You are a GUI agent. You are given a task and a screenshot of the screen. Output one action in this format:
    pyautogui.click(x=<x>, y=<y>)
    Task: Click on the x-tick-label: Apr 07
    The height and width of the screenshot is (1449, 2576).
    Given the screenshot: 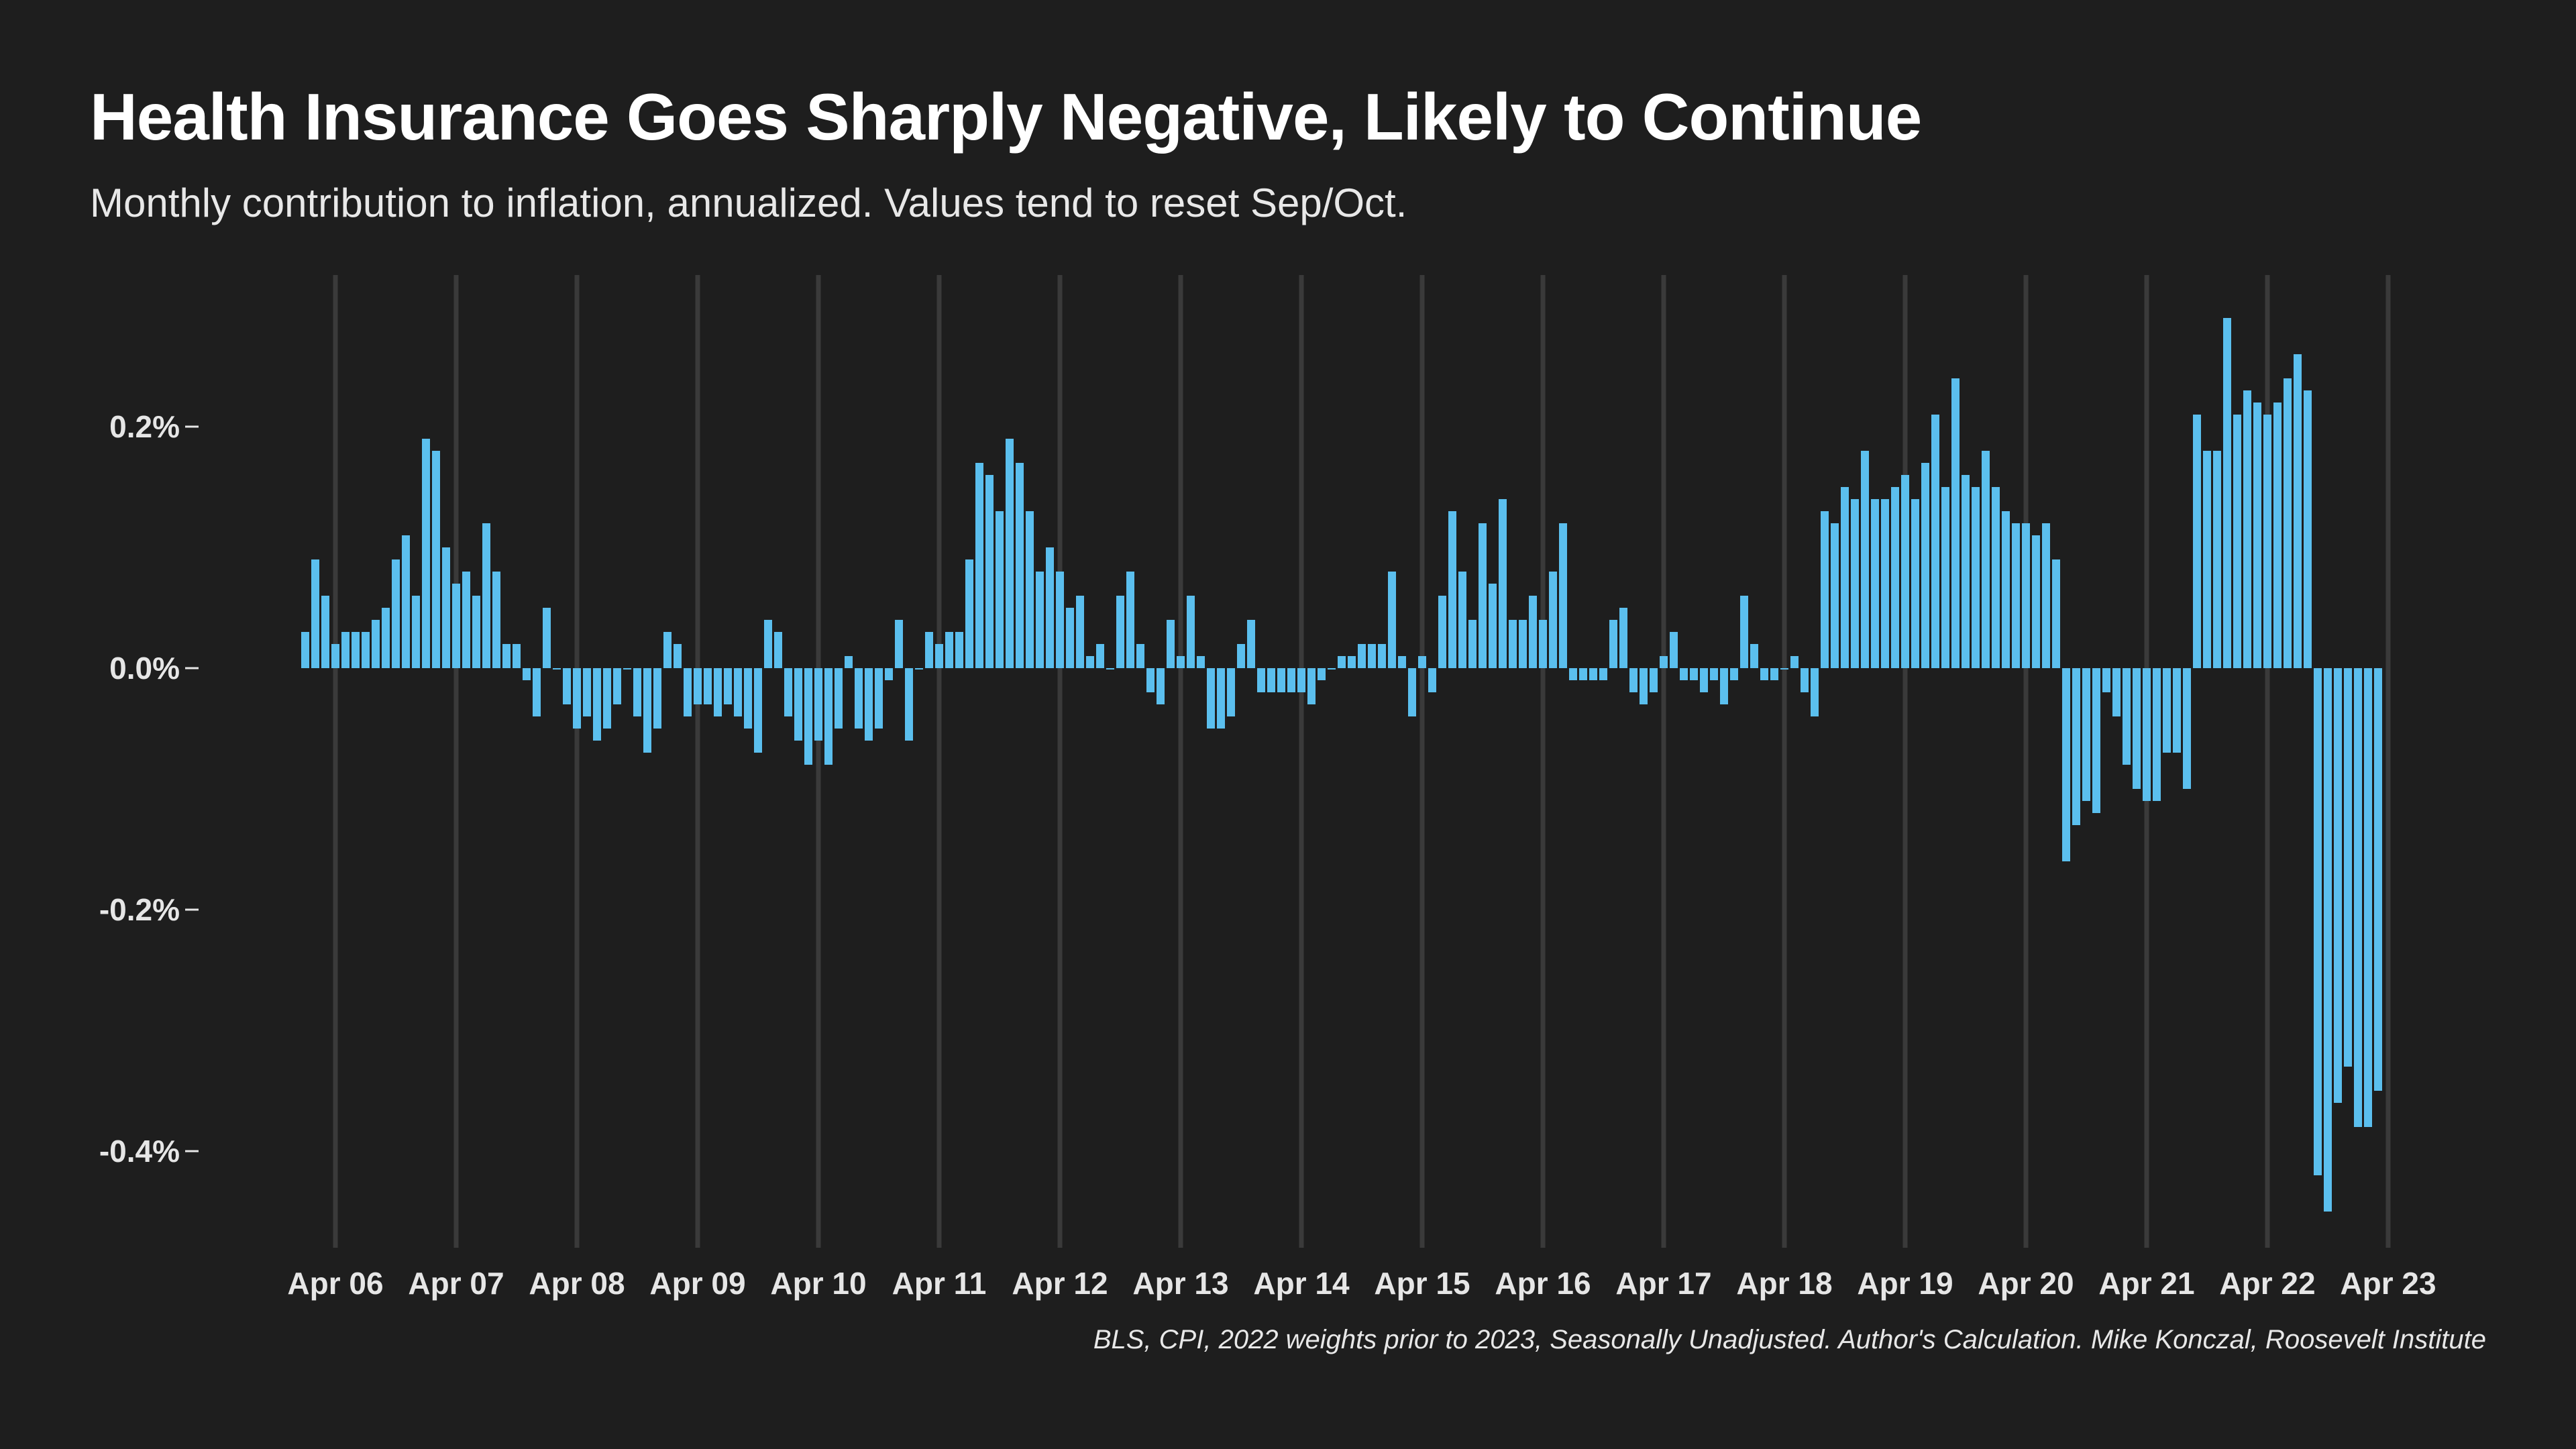 What is the action you would take?
    pyautogui.click(x=456, y=1283)
    